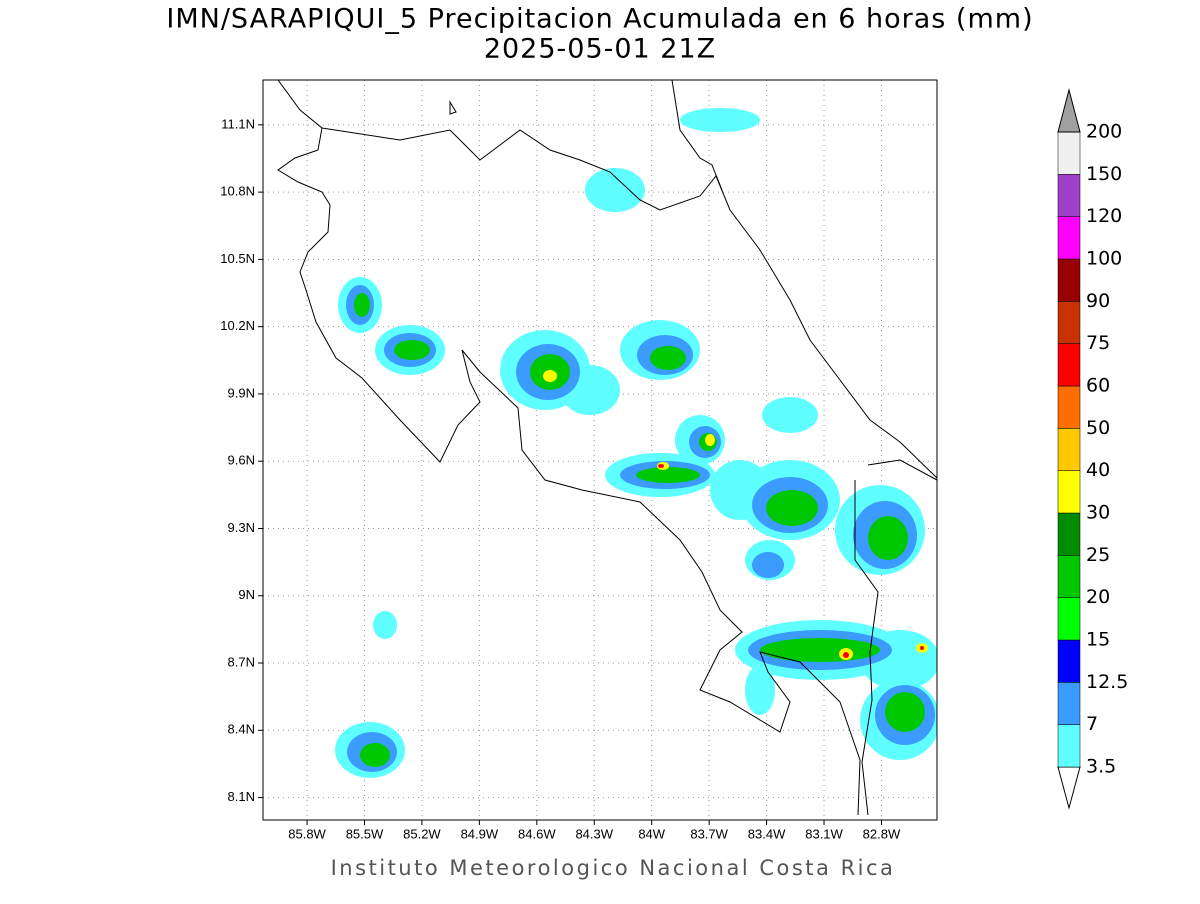 The width and height of the screenshot is (1200, 904). Describe the element at coordinates (882, 833) in the screenshot. I see `x-tick-label: 82.8W` at that location.